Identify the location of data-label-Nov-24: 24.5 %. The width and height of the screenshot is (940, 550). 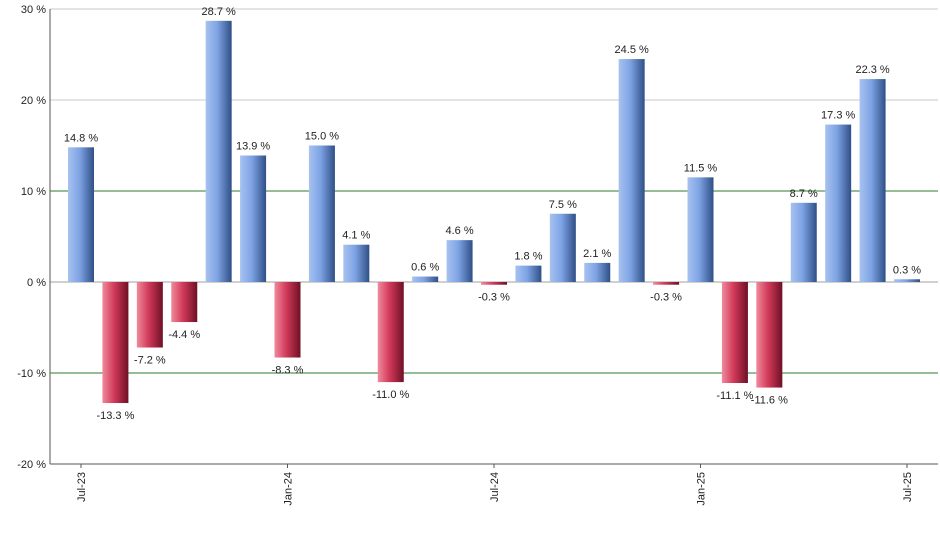
(632, 50).